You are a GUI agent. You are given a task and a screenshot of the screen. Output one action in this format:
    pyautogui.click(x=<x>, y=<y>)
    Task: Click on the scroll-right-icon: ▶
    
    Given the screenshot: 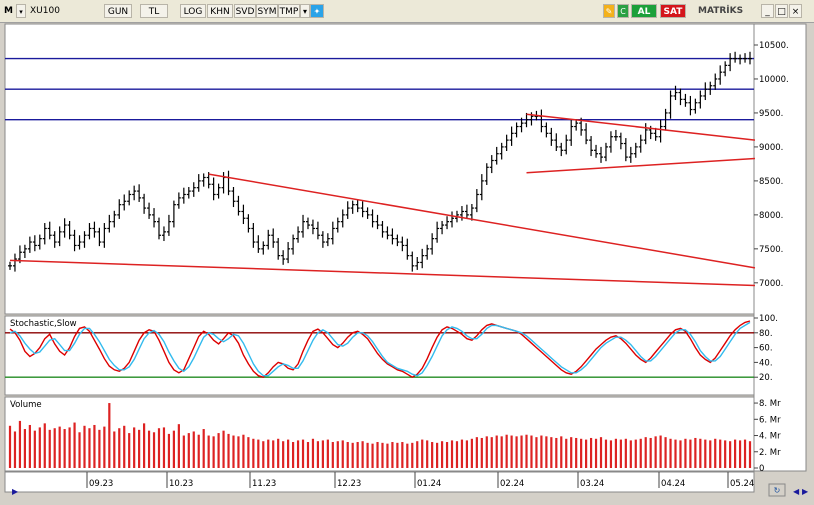 What is the action you would take?
    pyautogui.click(x=805, y=491)
    